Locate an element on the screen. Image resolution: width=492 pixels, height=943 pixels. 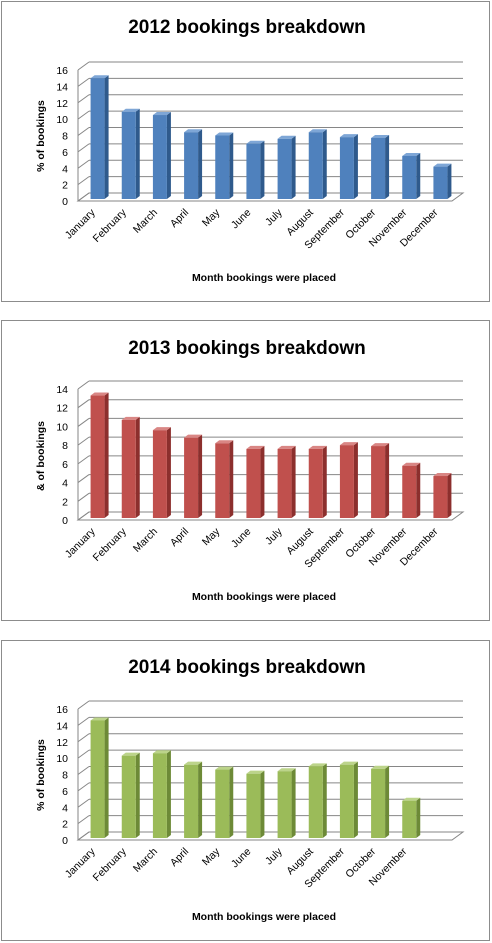
x-tick-label: June is located at coordinates (241, 538).